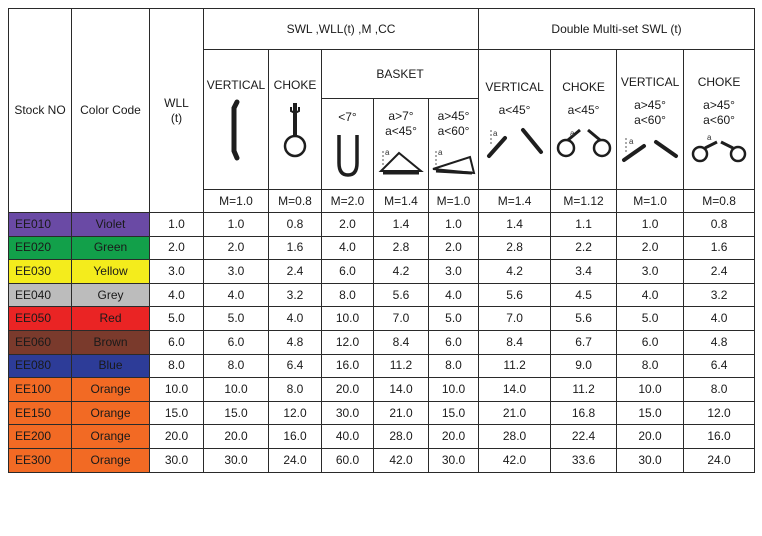  Describe the element at coordinates (401, 413) in the screenshot. I see `value-cell: 21.0` at that location.